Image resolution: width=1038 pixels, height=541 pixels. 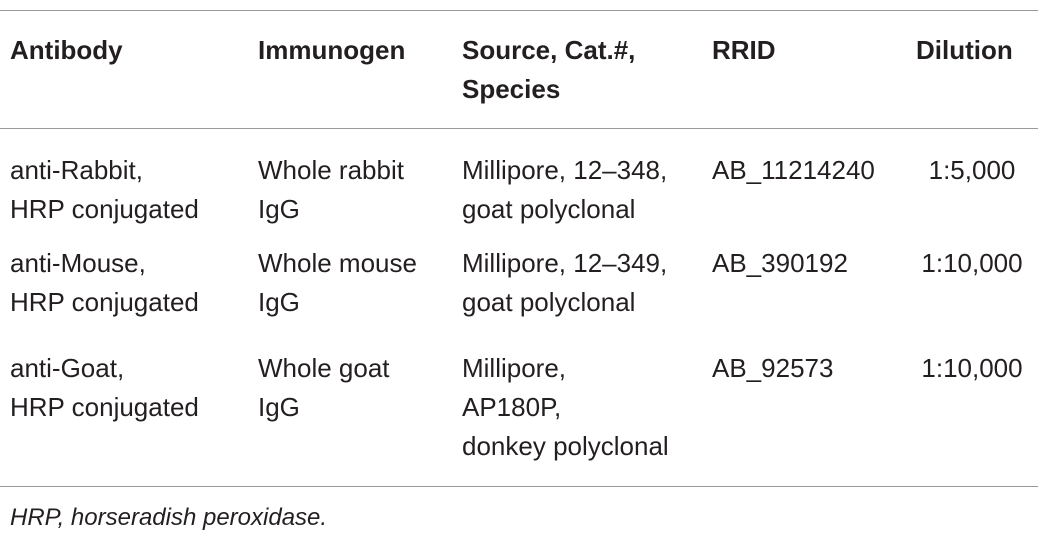 What do you see at coordinates (78, 263) in the screenshot?
I see `table-cell: anti-Mouse,` at bounding box center [78, 263].